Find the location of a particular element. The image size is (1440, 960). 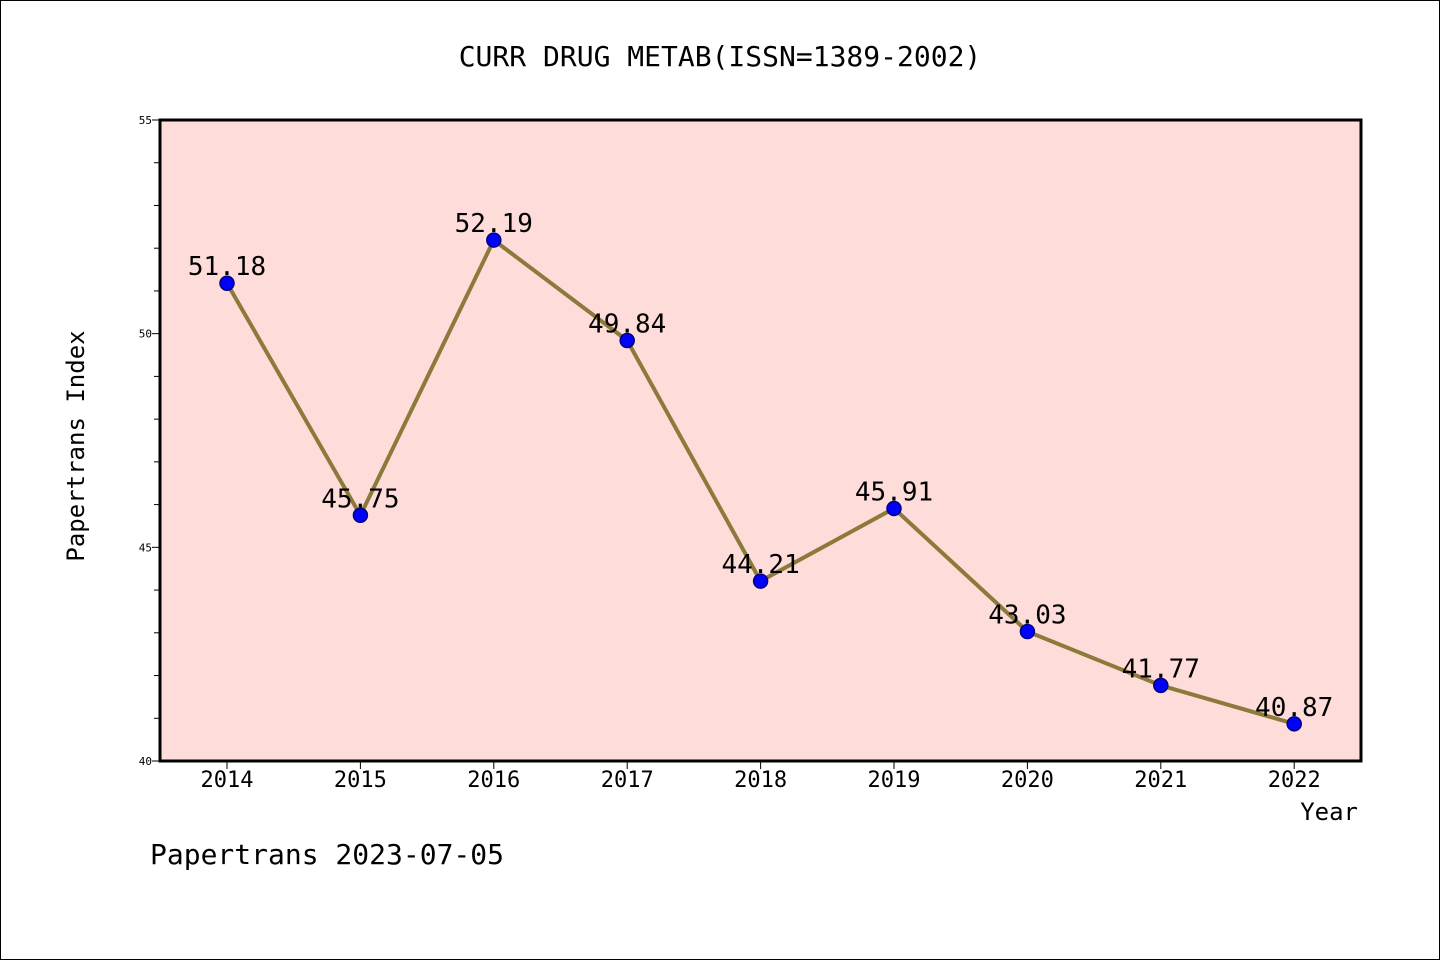

x-tick-label: 2014 is located at coordinates (227, 780).